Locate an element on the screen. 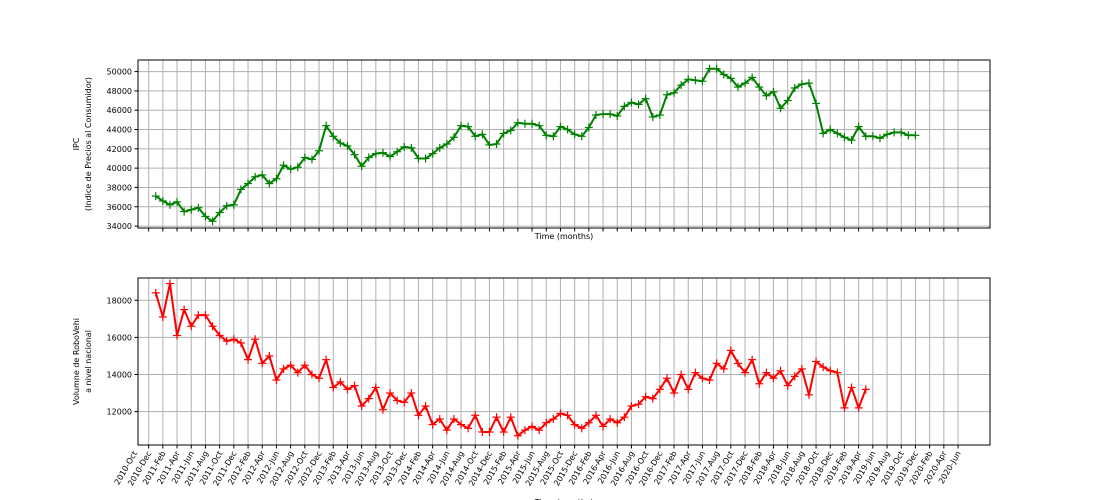 The image size is (1100, 500). y-axis-label: a nivel nacional is located at coordinates (88, 361).